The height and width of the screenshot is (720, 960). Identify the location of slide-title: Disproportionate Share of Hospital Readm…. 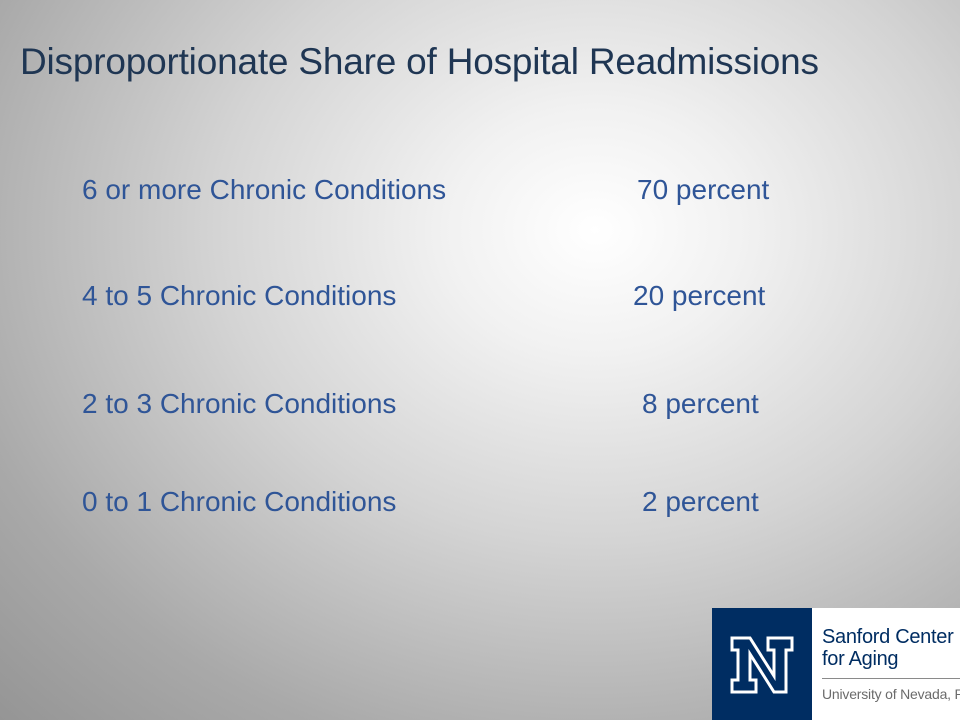
(419, 61).